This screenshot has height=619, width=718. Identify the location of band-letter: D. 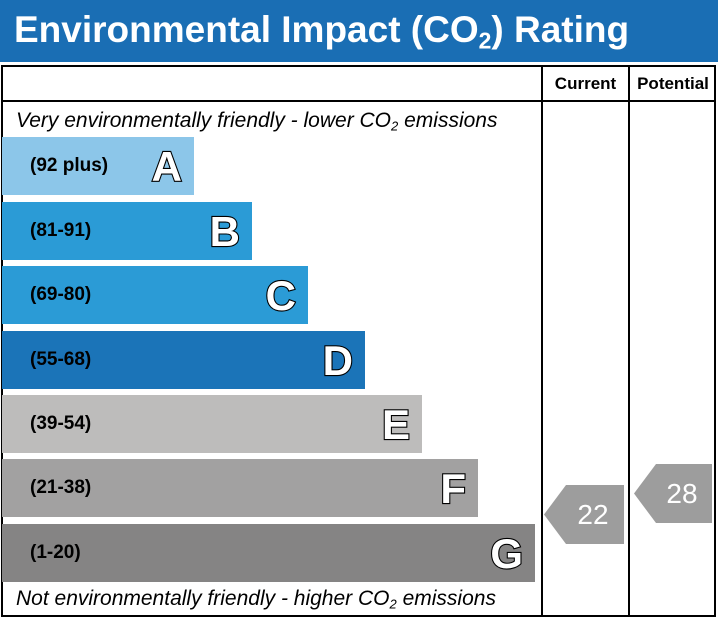
(338, 360).